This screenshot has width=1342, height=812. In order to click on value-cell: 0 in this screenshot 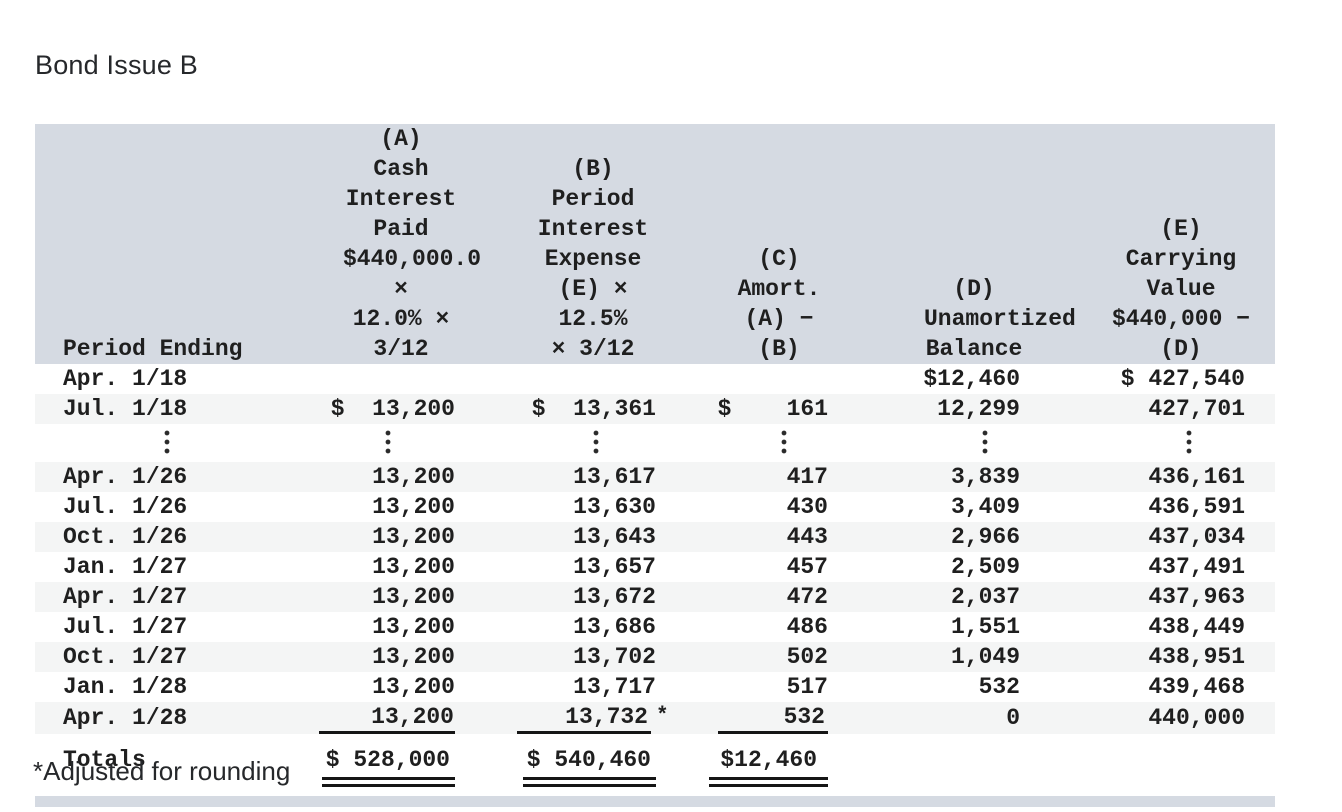, I will do `click(1013, 718)`.